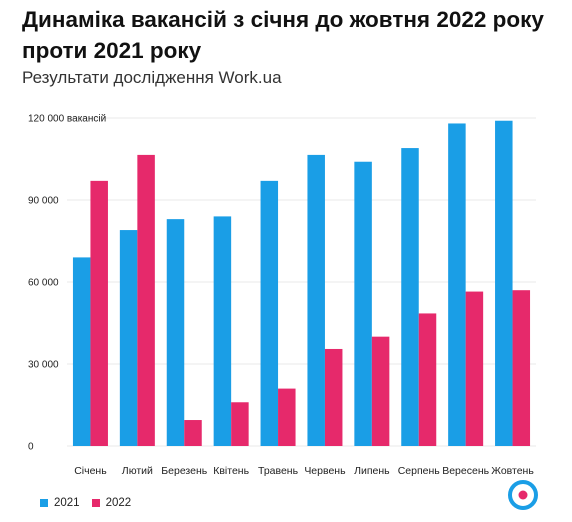  I want to click on legend-swatch-2021, so click(44, 503).